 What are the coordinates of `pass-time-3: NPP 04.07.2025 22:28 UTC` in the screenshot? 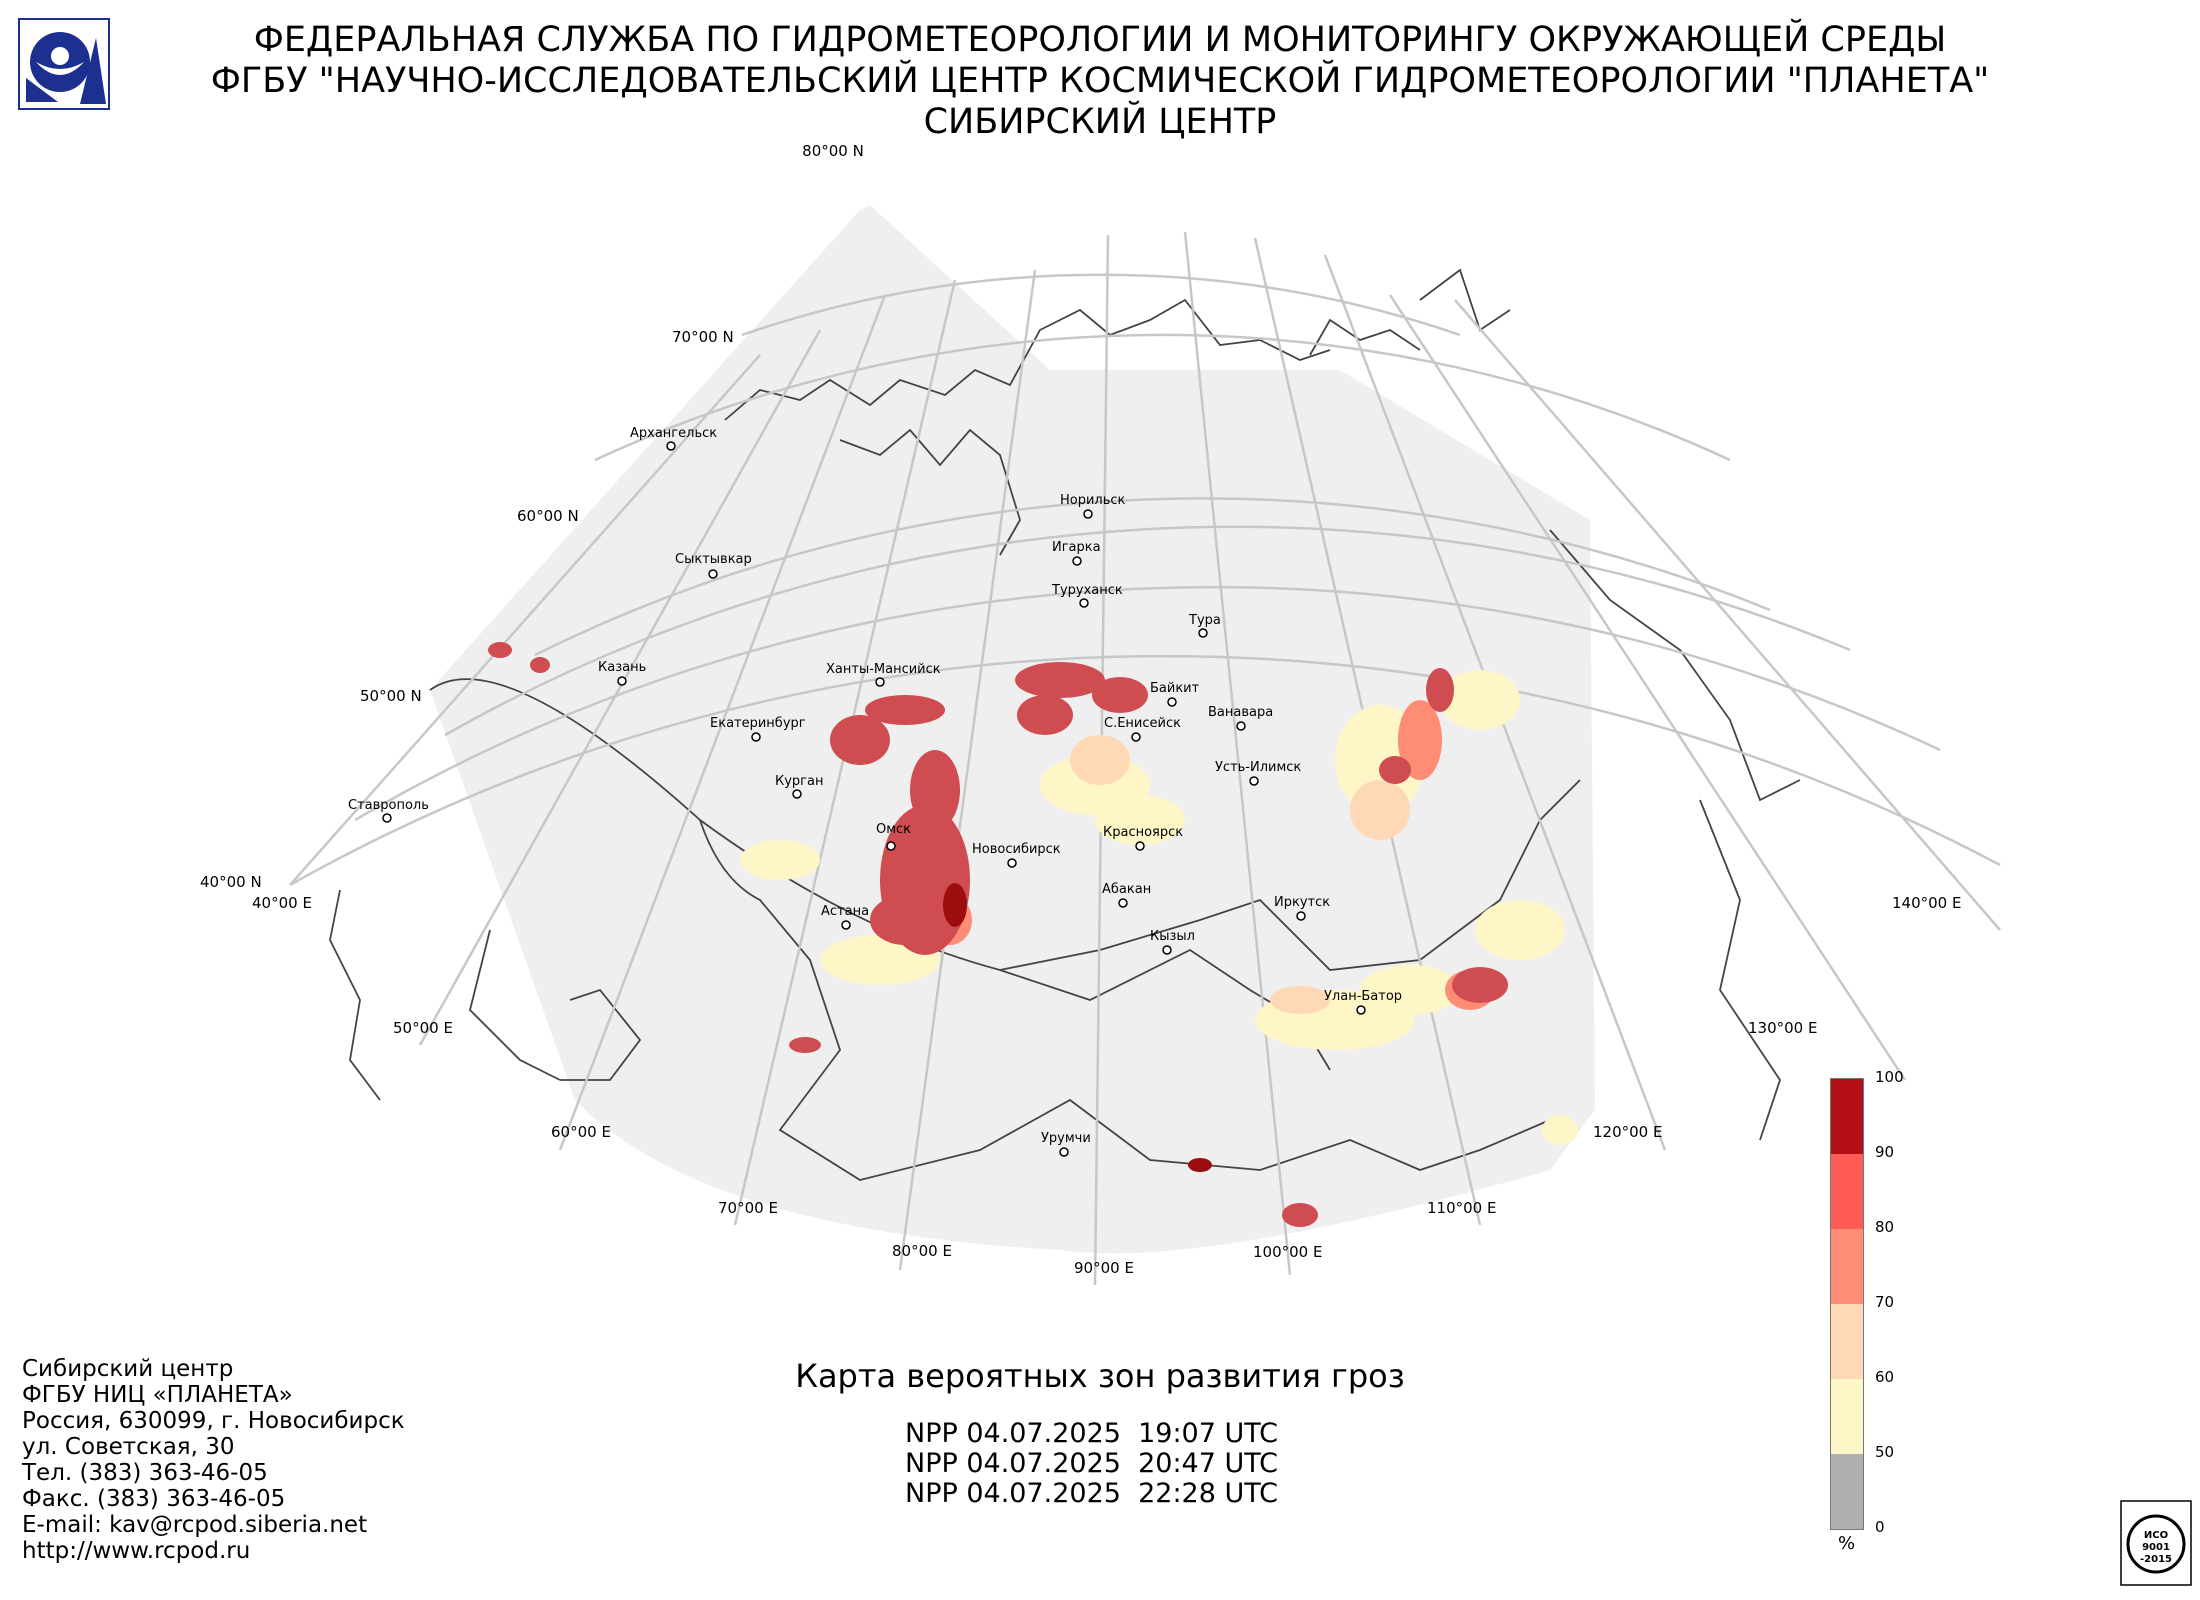 It's located at (1092, 1493).